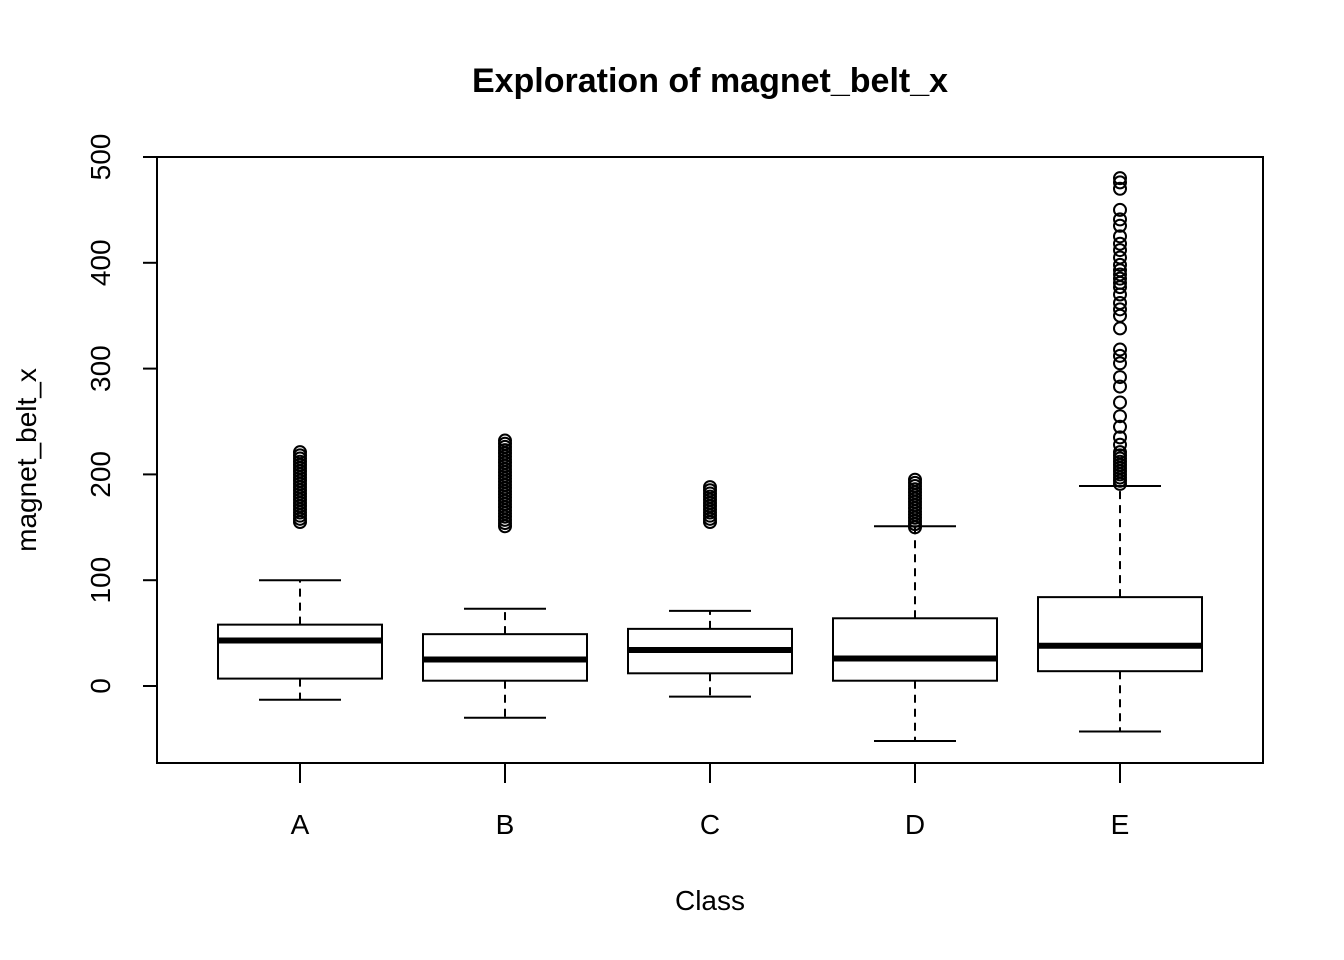 Image resolution: width=1344 pixels, height=960 pixels. I want to click on box-a, so click(300, 573).